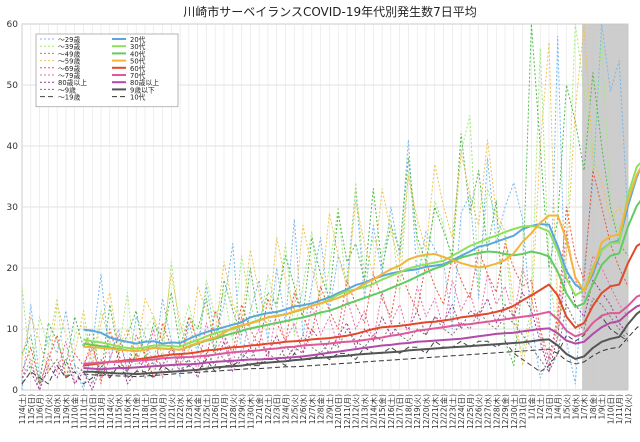 The image size is (640, 442). Describe the element at coordinates (138, 97) in the screenshot. I see `legend-label: 10代` at that location.